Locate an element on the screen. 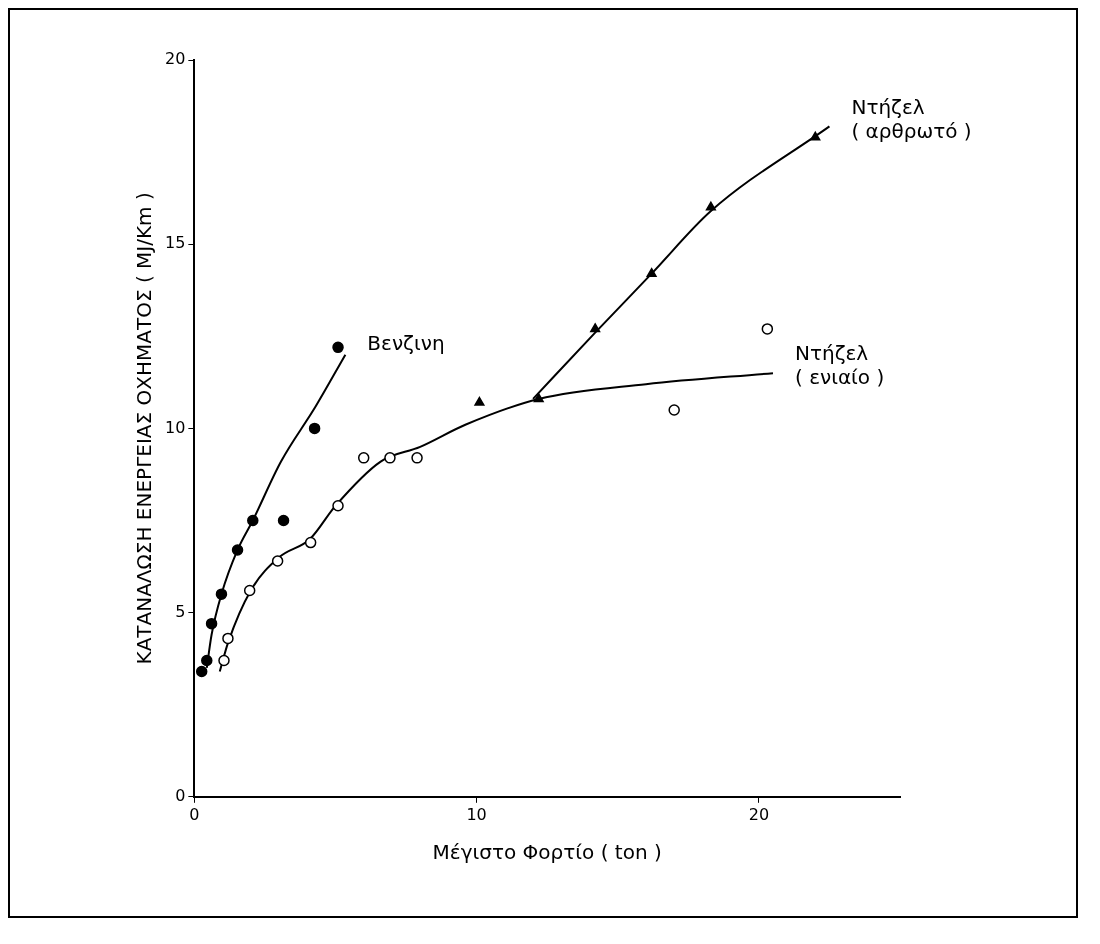 The image size is (1100, 944). x-axis-title: Μέγιστο Φορτίο ( ton ) is located at coordinates (547, 852).